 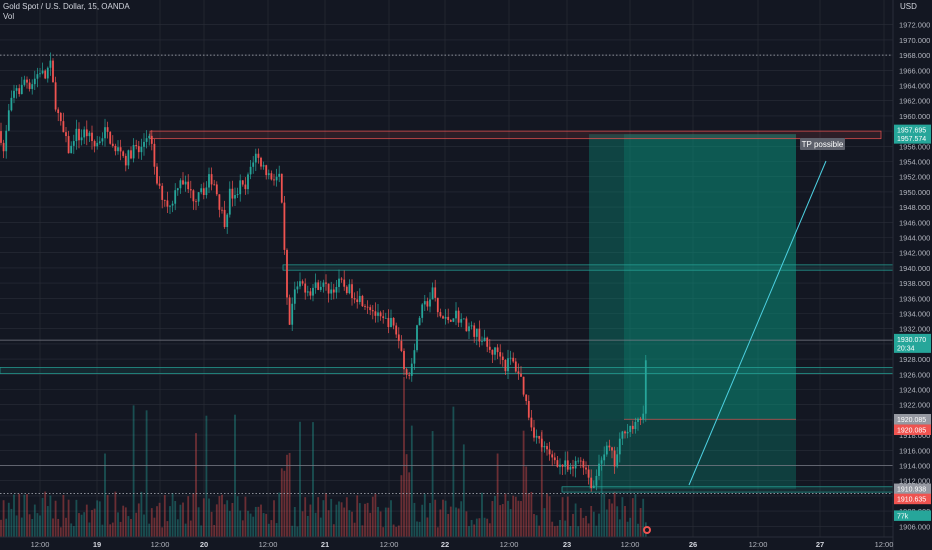 What do you see at coordinates (914, 70) in the screenshot?
I see `price-tick-label: 1966.000` at bounding box center [914, 70].